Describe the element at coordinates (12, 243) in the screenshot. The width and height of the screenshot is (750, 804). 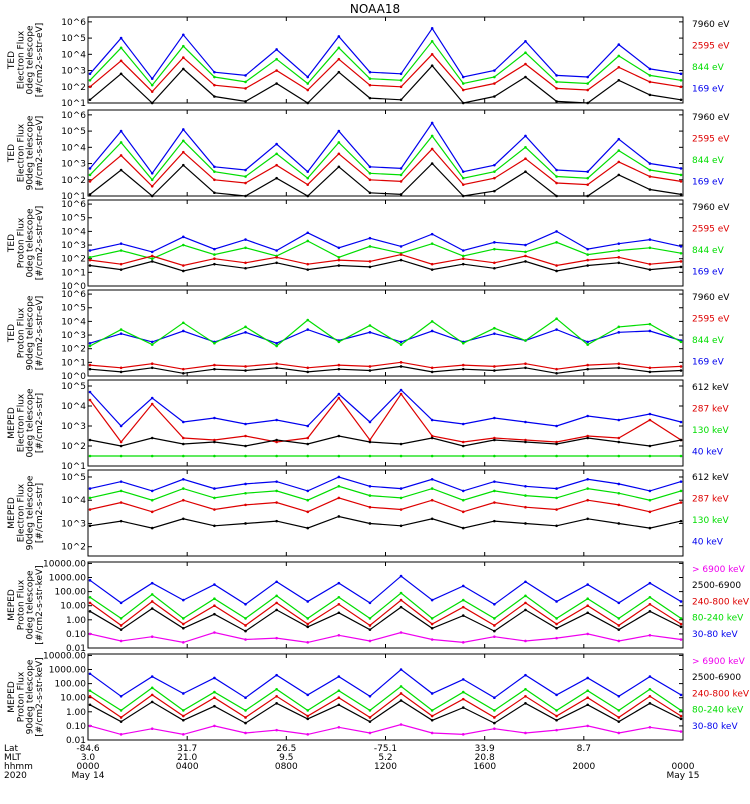
I see `y-axis-label-line: TED` at that location.